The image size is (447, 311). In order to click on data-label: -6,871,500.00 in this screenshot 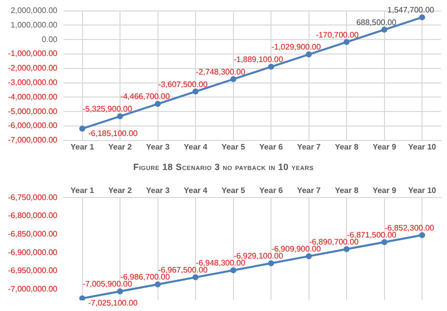, I will do `click(371, 235)`.